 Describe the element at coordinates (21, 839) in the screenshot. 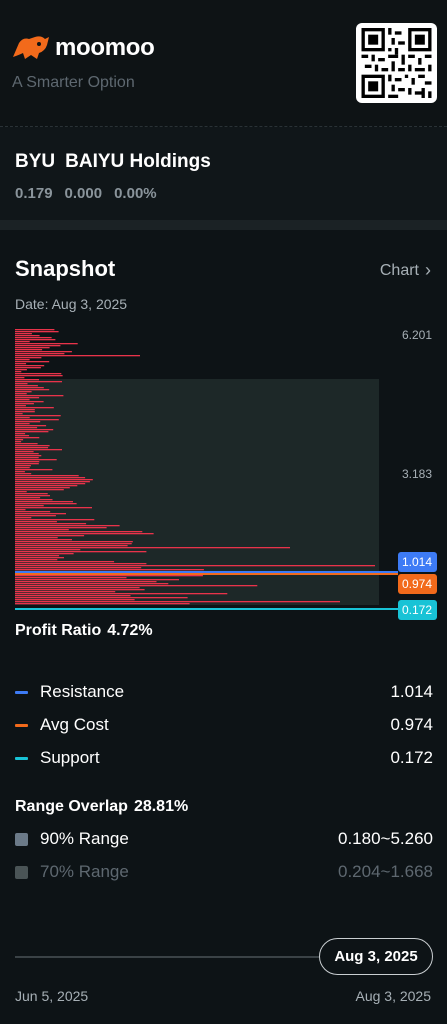

I see `range-90-legend-icon` at that location.